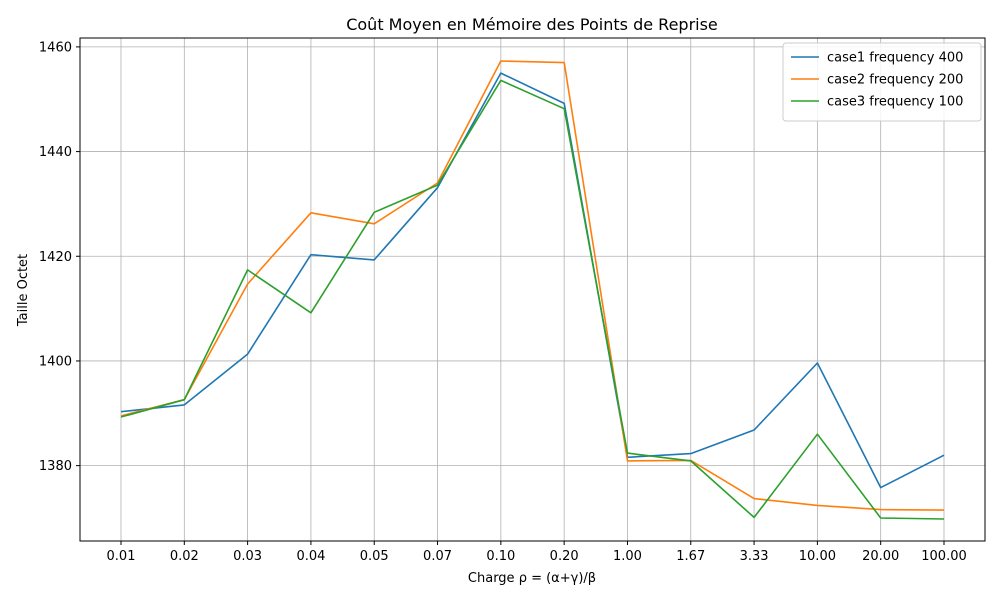 This screenshot has width=1000, height=600. I want to click on legend-box, so click(882, 82).